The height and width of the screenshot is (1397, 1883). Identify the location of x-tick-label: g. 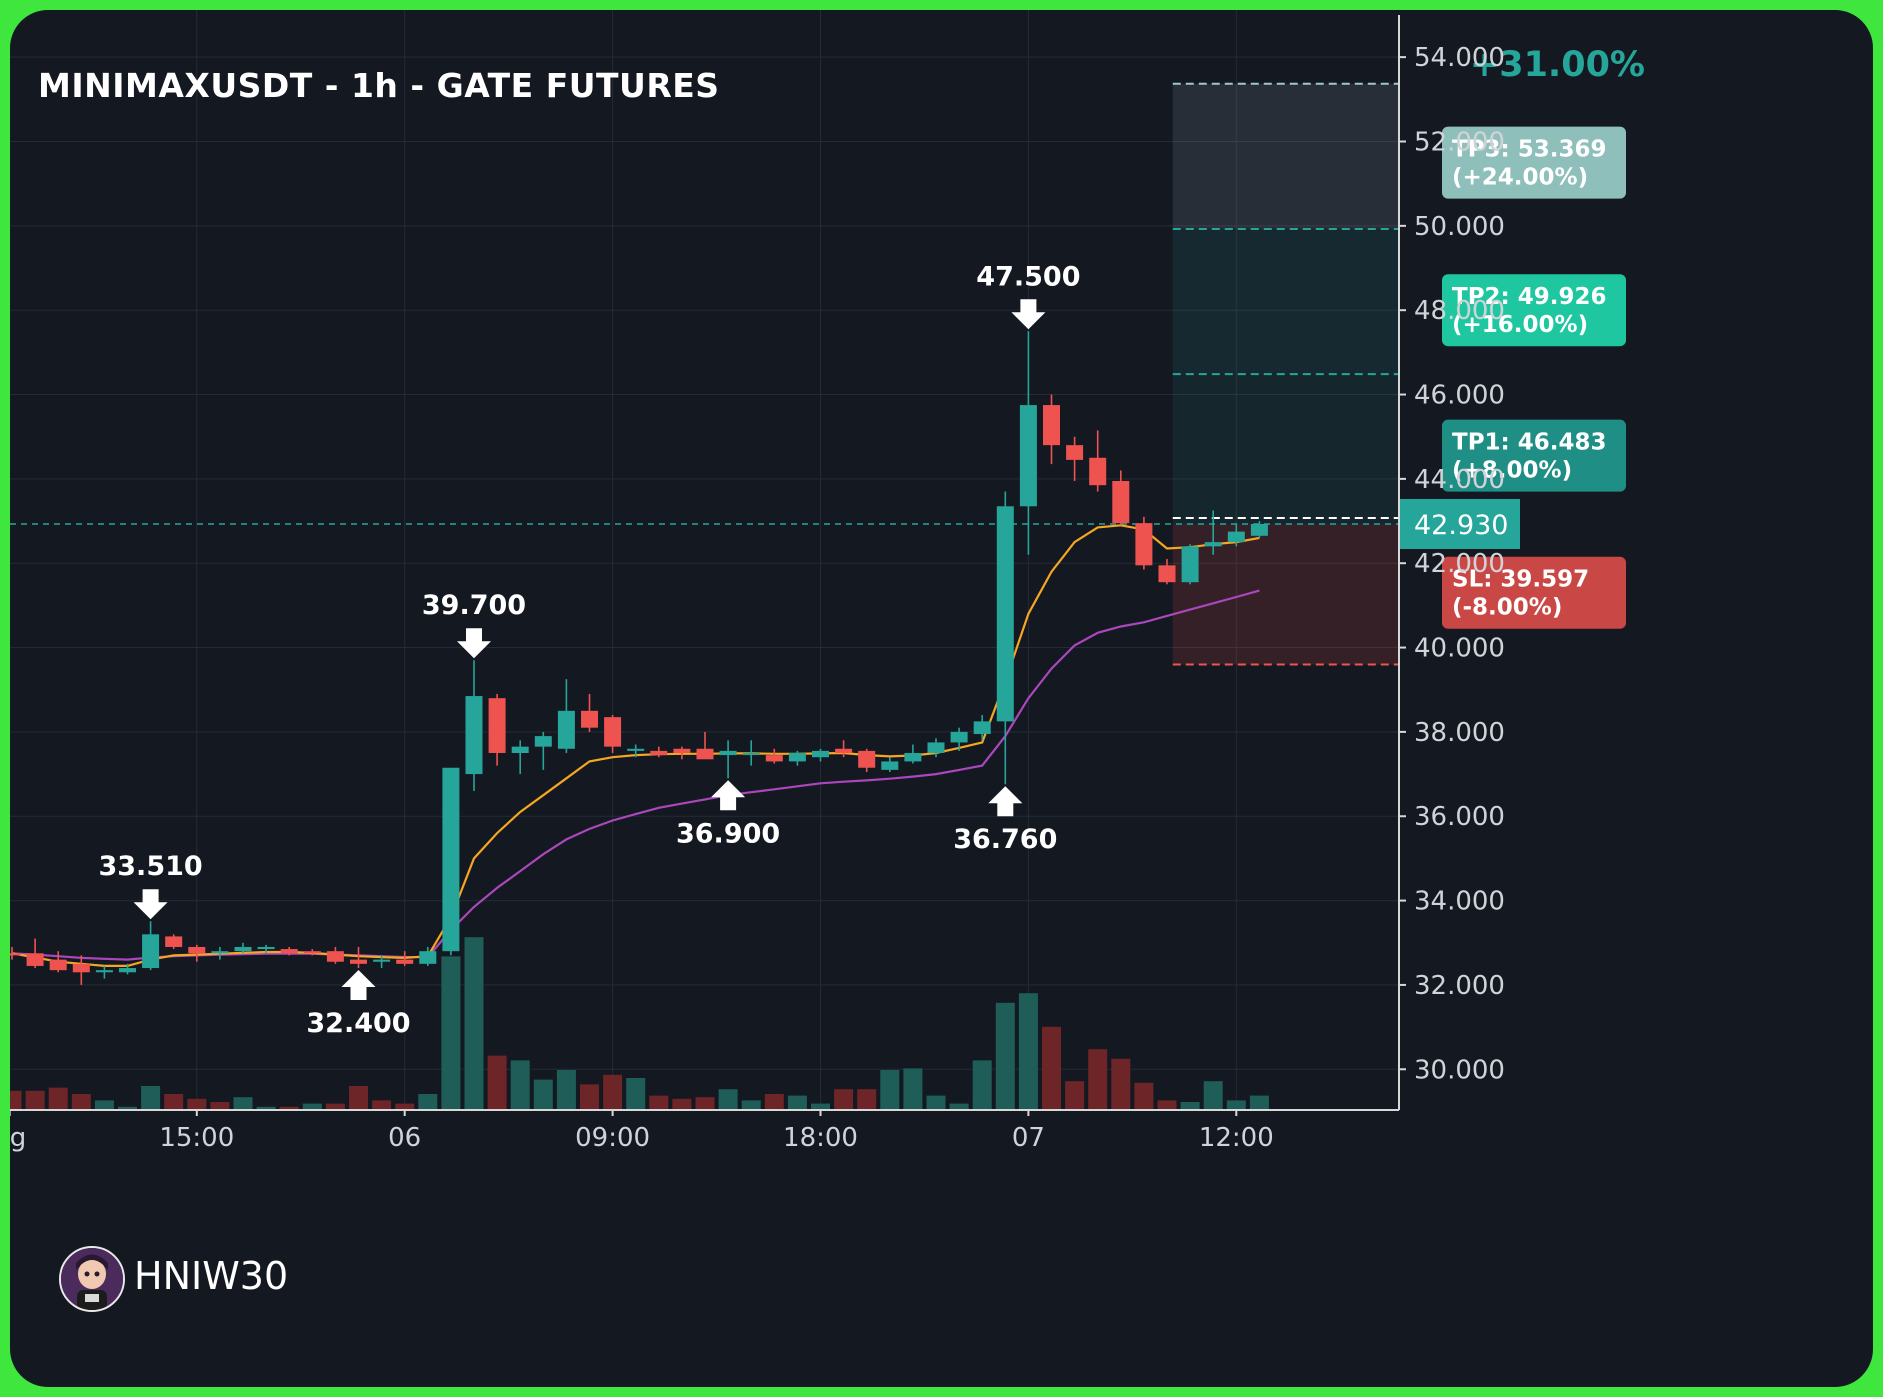
(18, 1138).